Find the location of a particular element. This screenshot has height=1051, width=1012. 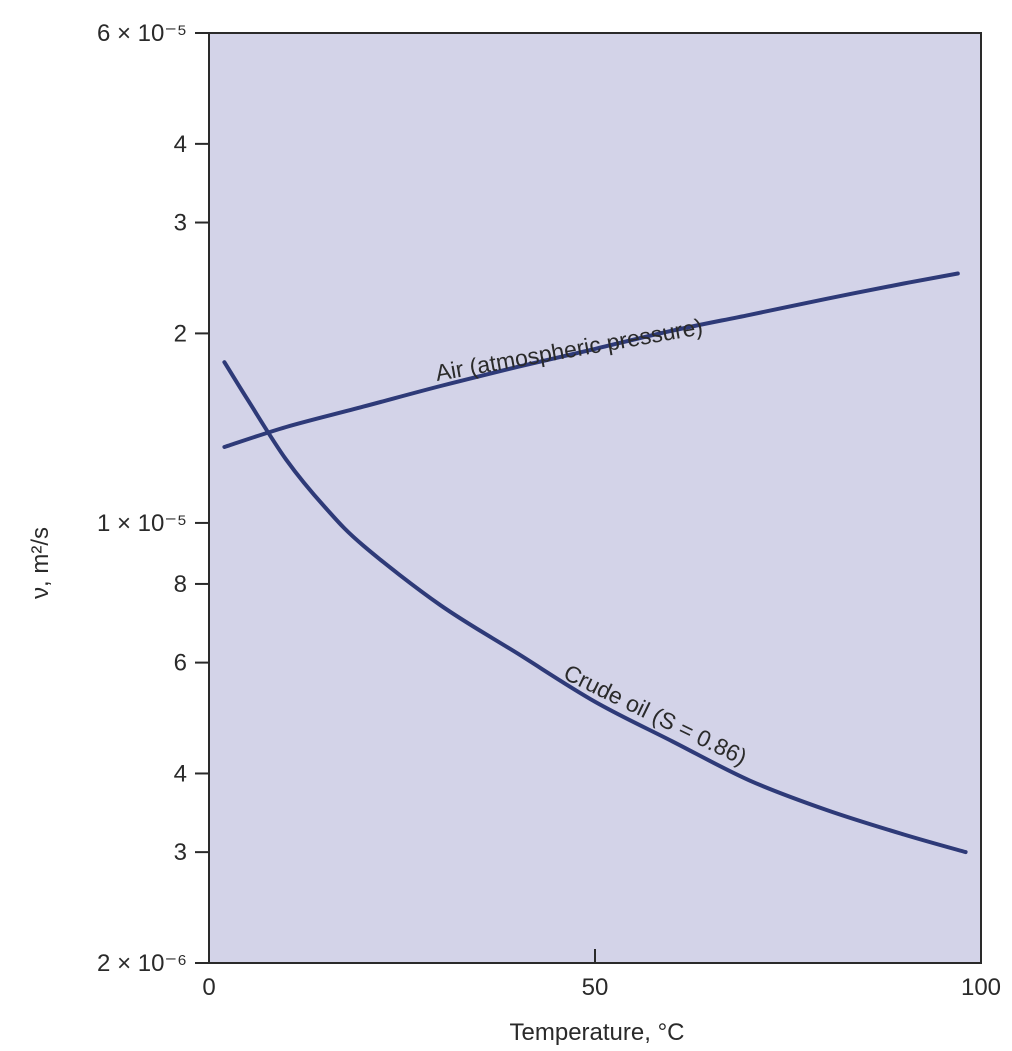

y-tick-label-3: 2 is located at coordinates (180, 333).